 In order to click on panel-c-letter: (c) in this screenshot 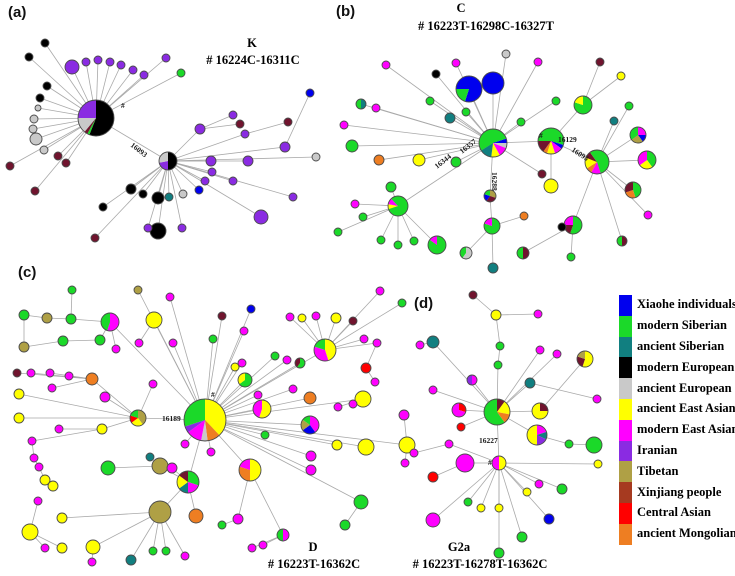, I will do `click(27, 272)`.